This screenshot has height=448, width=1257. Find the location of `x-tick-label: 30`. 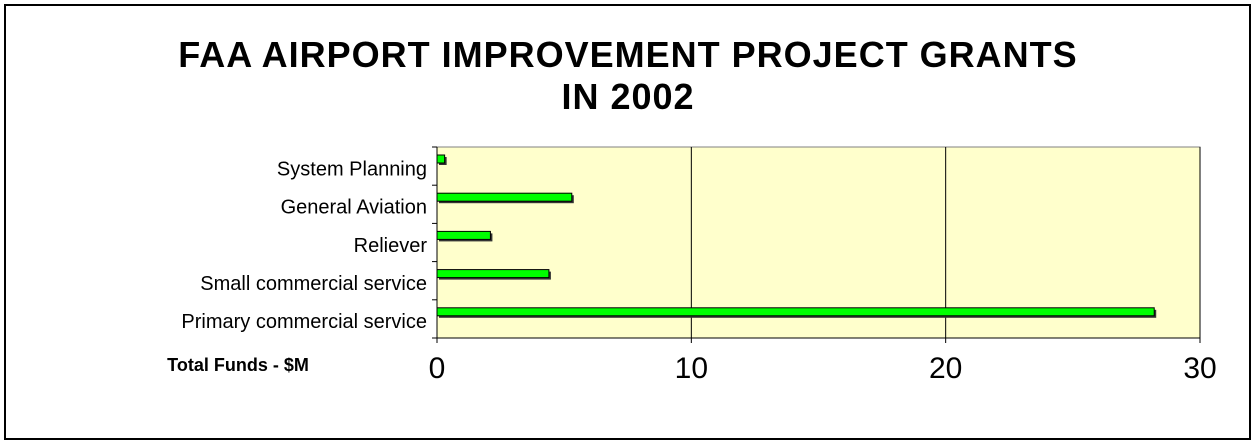

x-tick-label: 30 is located at coordinates (1199, 368).